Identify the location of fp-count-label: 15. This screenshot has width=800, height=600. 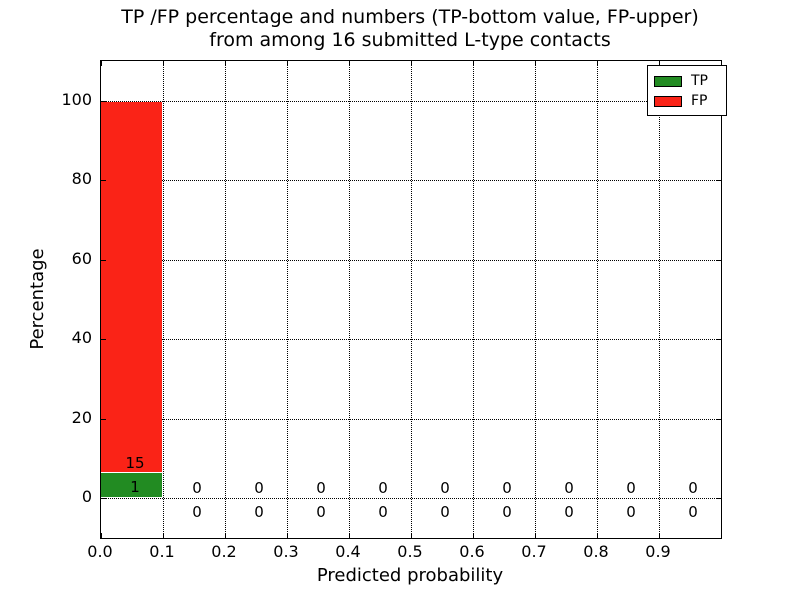
(135, 462).